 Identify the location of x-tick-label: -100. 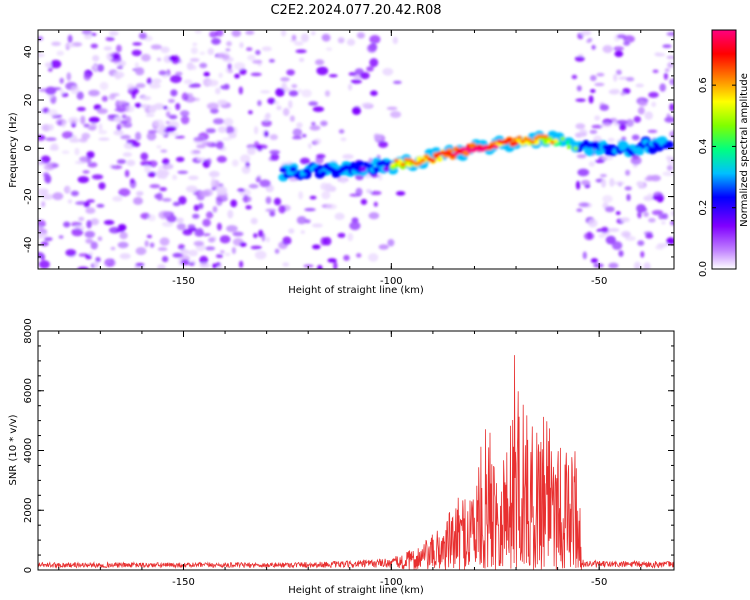
(391, 281).